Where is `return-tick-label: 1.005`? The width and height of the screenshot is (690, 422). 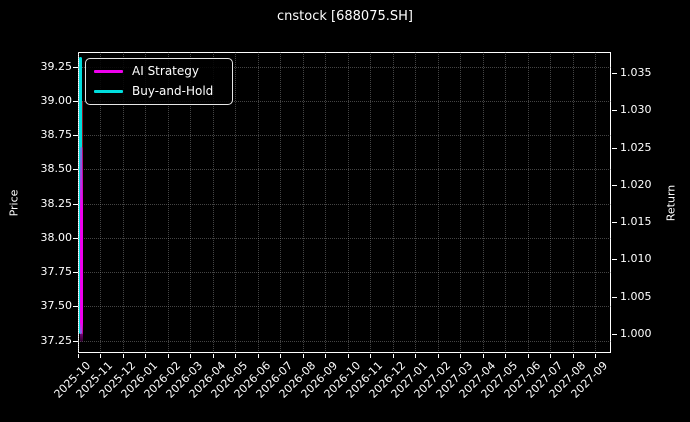
return-tick-label: 1.005 is located at coordinates (636, 296).